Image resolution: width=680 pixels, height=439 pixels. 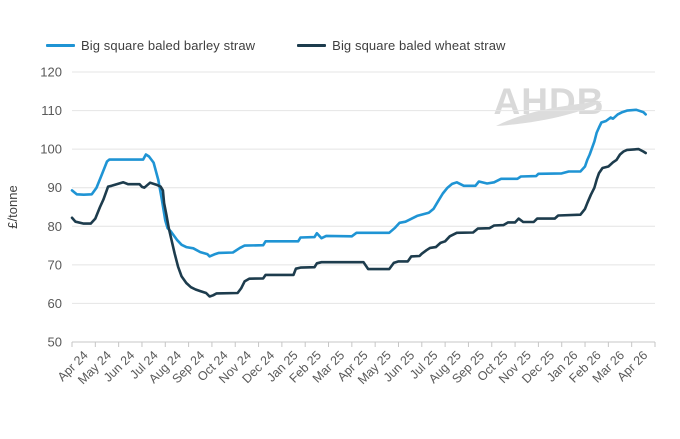 I want to click on legend-label-wheat: Big square baled wheat straw, so click(x=419, y=45).